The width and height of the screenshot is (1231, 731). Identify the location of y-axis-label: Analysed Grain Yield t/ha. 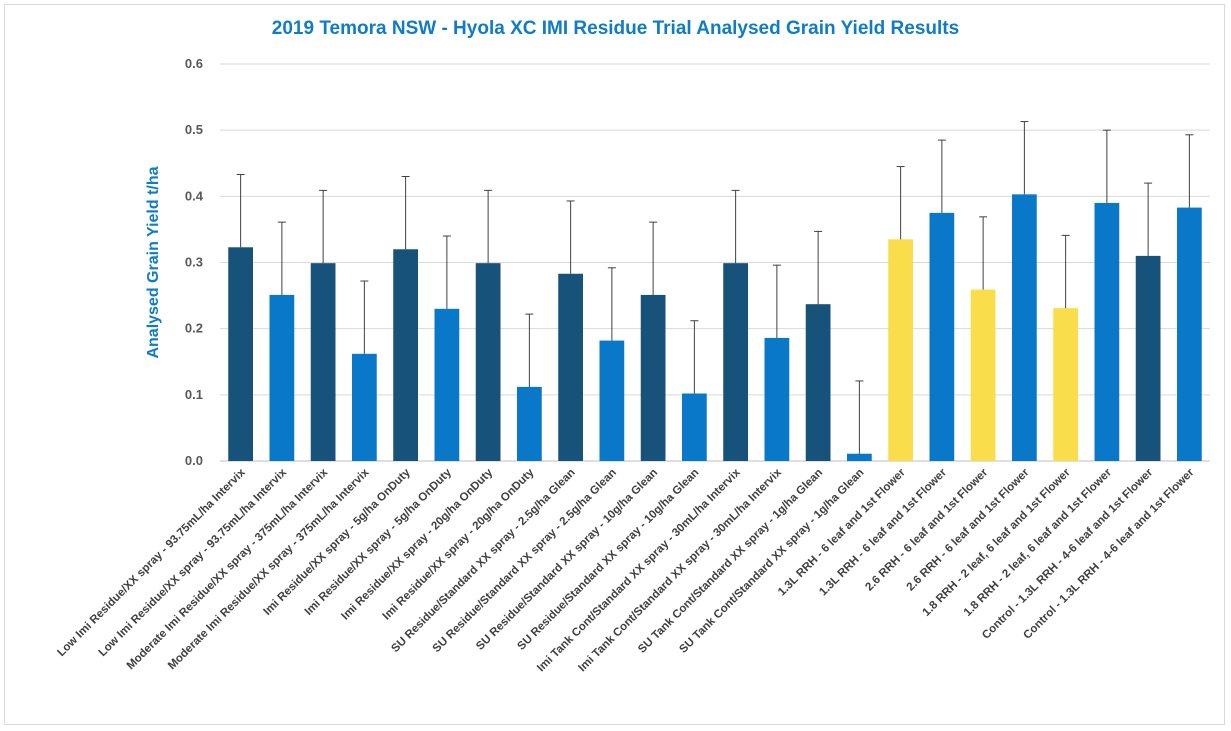
(153, 262).